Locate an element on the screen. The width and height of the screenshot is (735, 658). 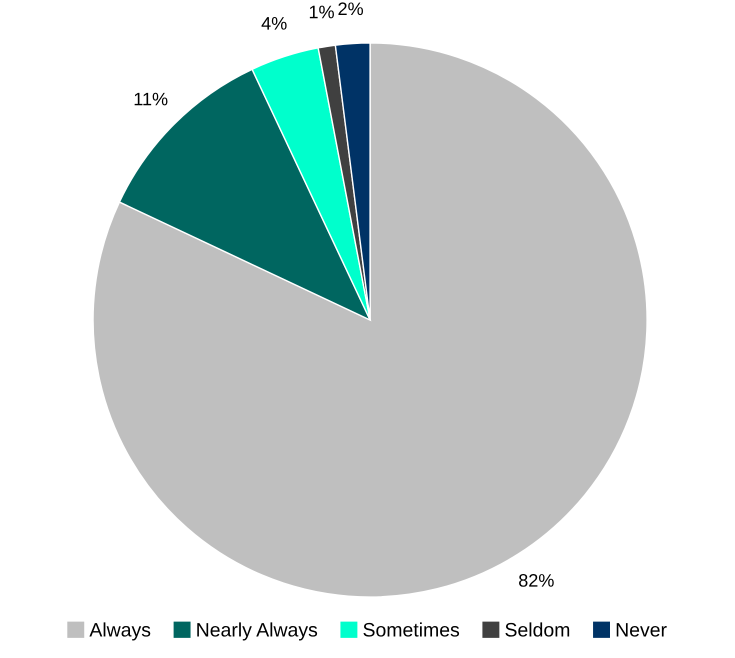
data-label: 82% is located at coordinates (536, 580).